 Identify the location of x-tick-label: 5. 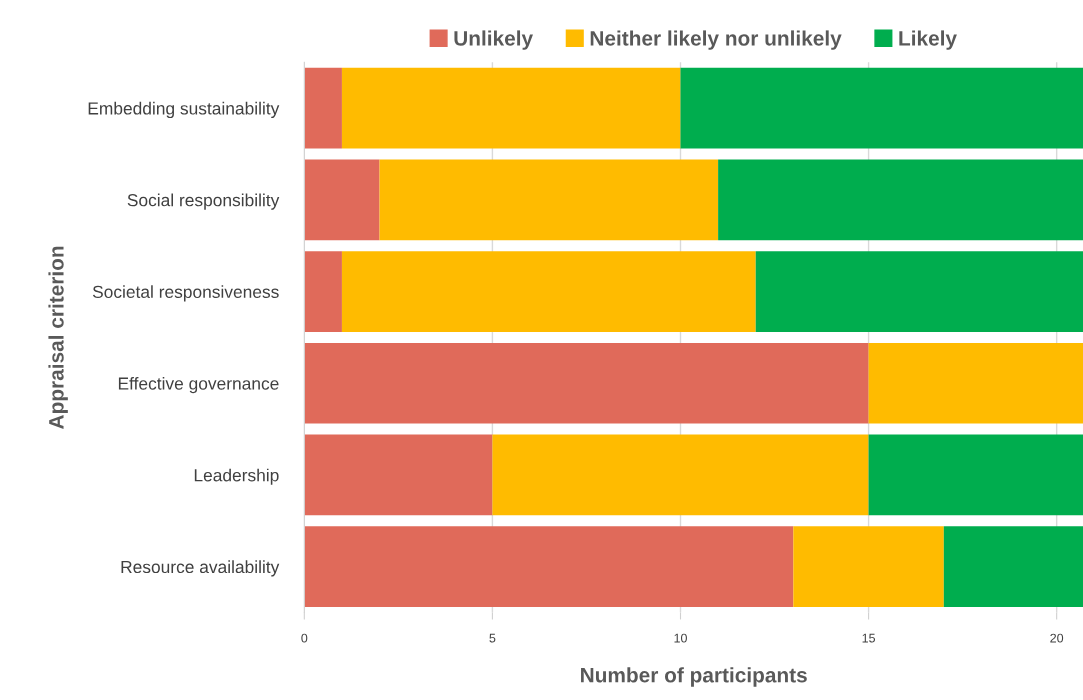
(492, 638).